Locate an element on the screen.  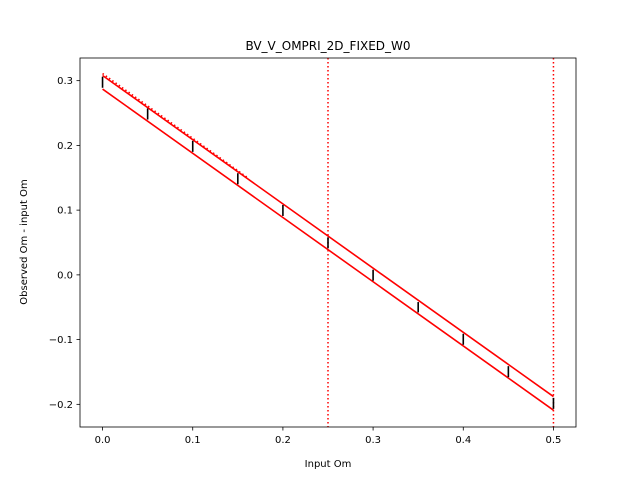
x-tick-label-0: 0.0 is located at coordinates (103, 440).